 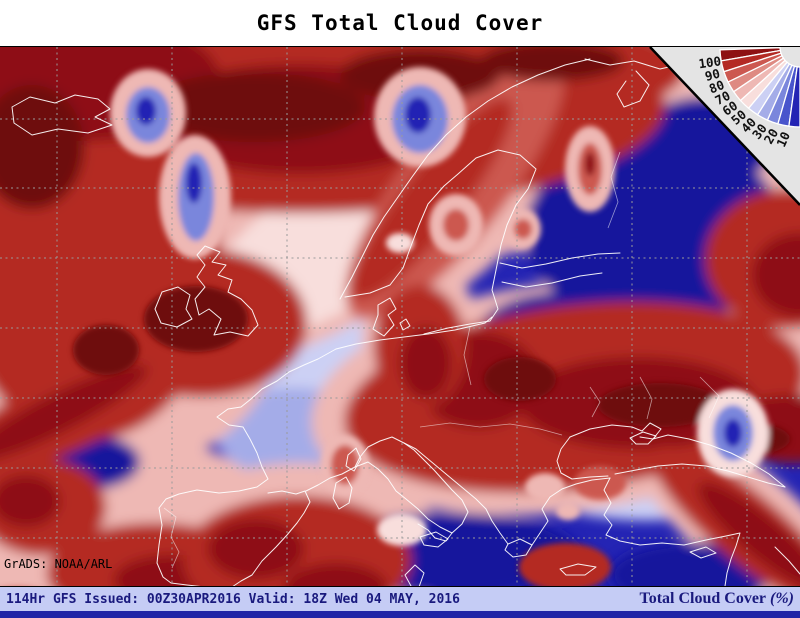 I want to click on page-title: GFS Total Cloud Cover, so click(x=400, y=23).